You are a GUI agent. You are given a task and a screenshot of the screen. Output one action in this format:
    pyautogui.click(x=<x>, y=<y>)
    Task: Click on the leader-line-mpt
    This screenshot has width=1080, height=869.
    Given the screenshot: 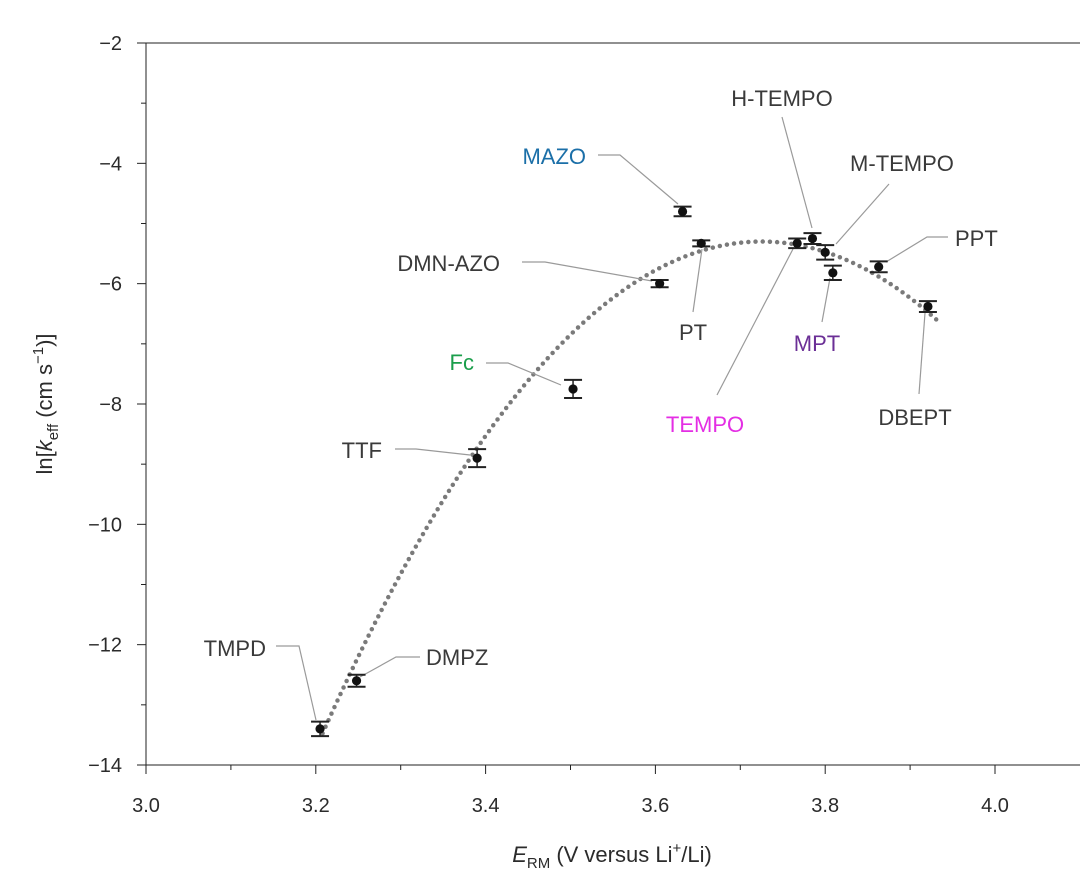 What is the action you would take?
    pyautogui.click(x=826, y=300)
    